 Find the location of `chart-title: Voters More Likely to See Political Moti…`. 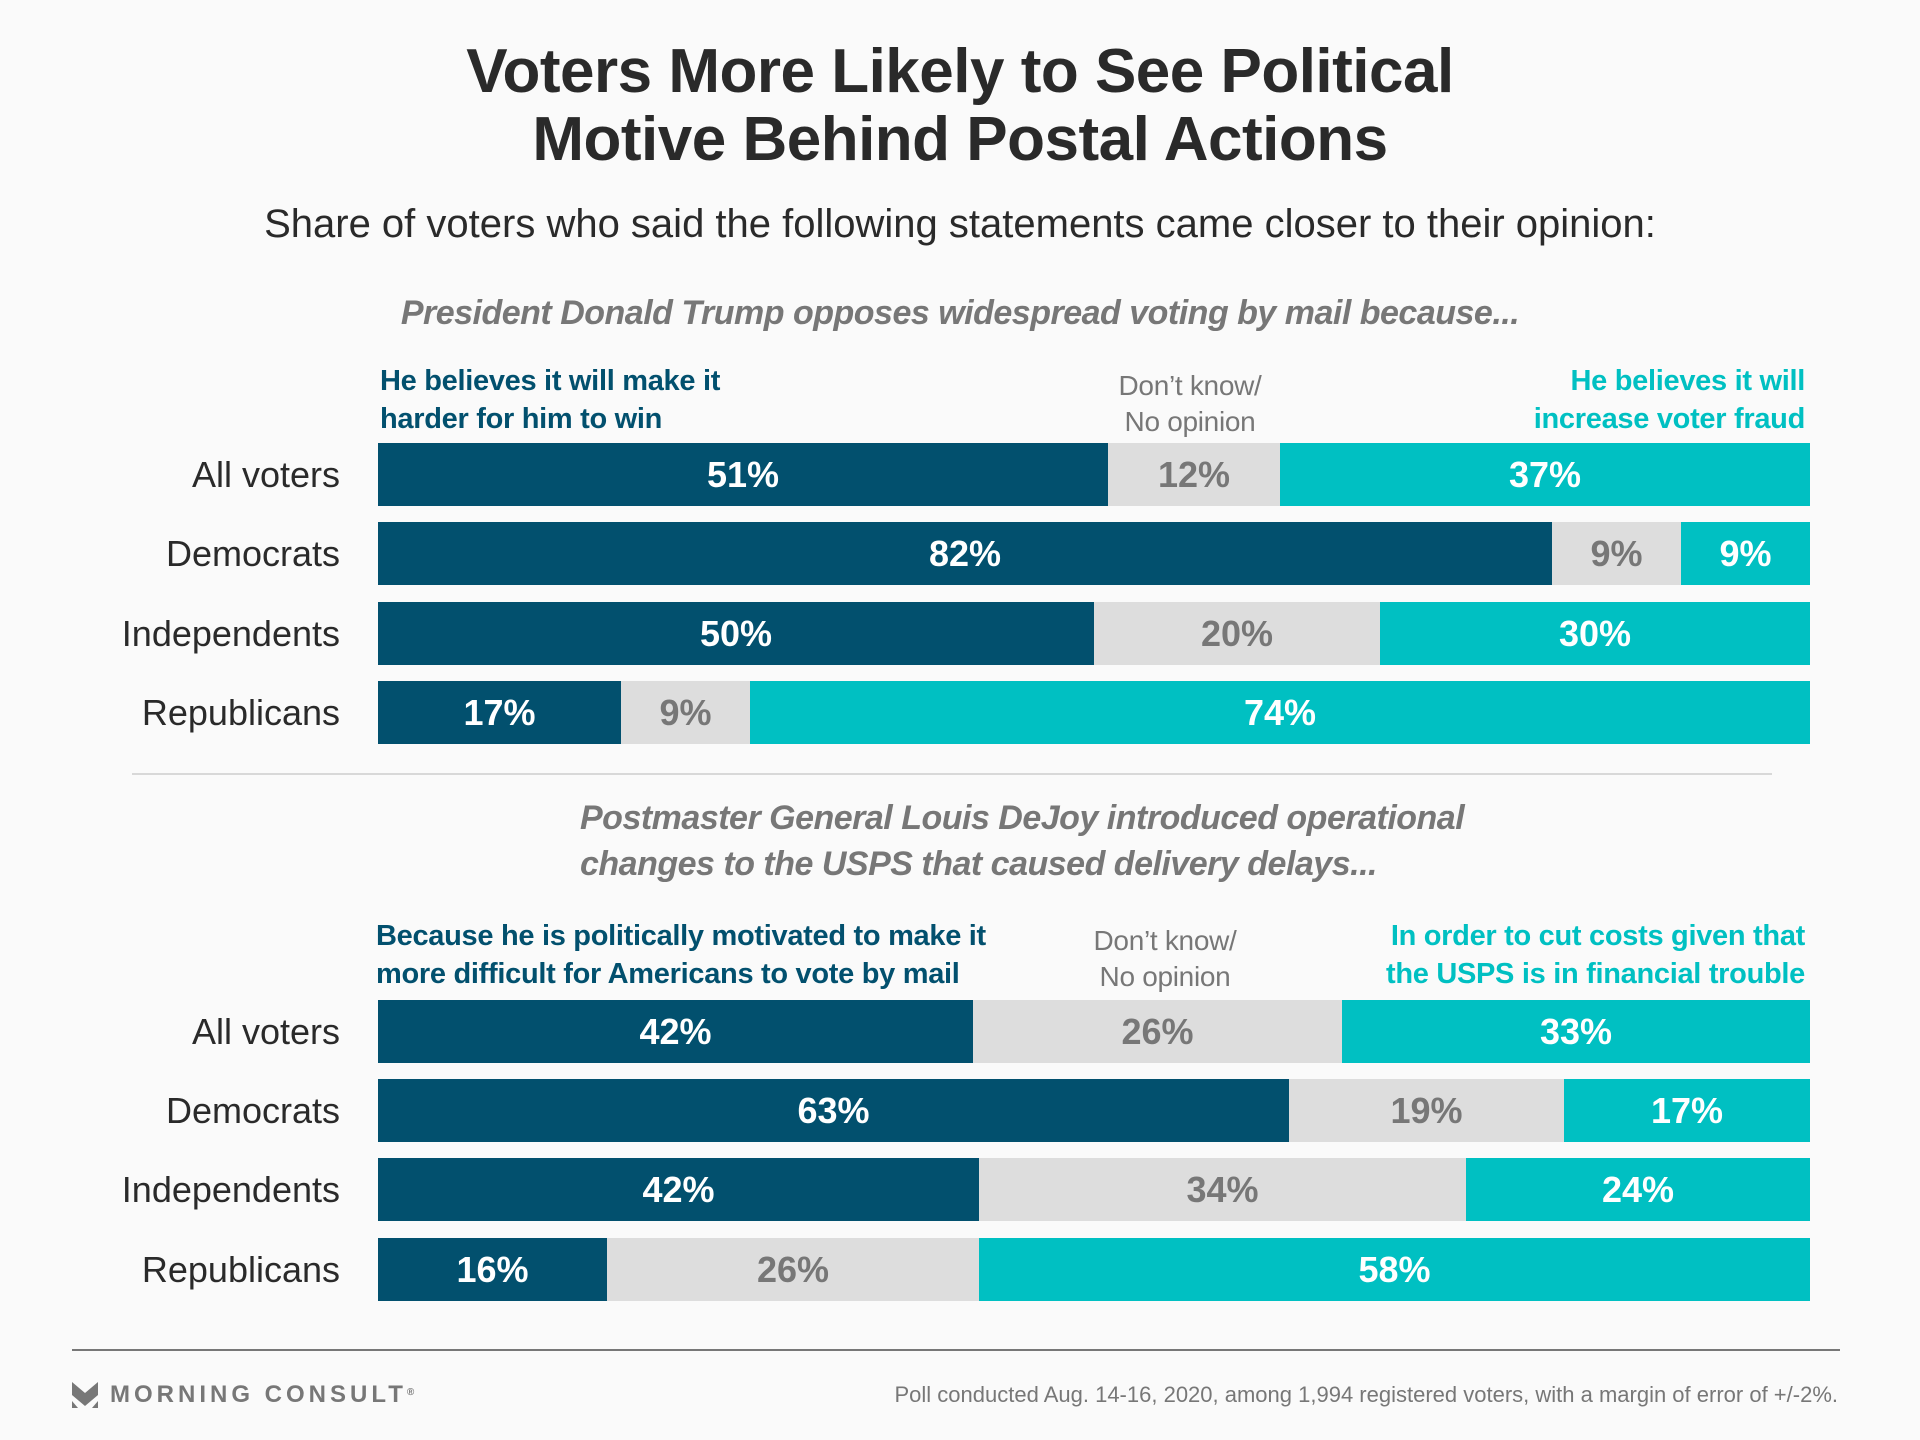

chart-title: Voters More Likely to See Political Moti… is located at coordinates (960, 106).